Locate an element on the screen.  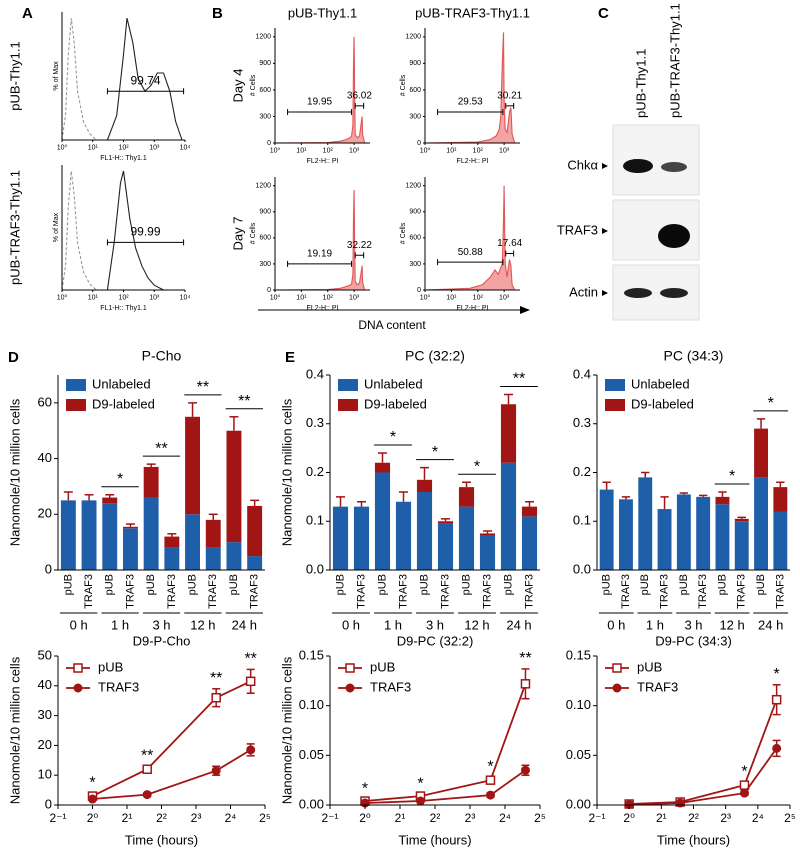
panel-label: D is located at coordinates (13, 357).